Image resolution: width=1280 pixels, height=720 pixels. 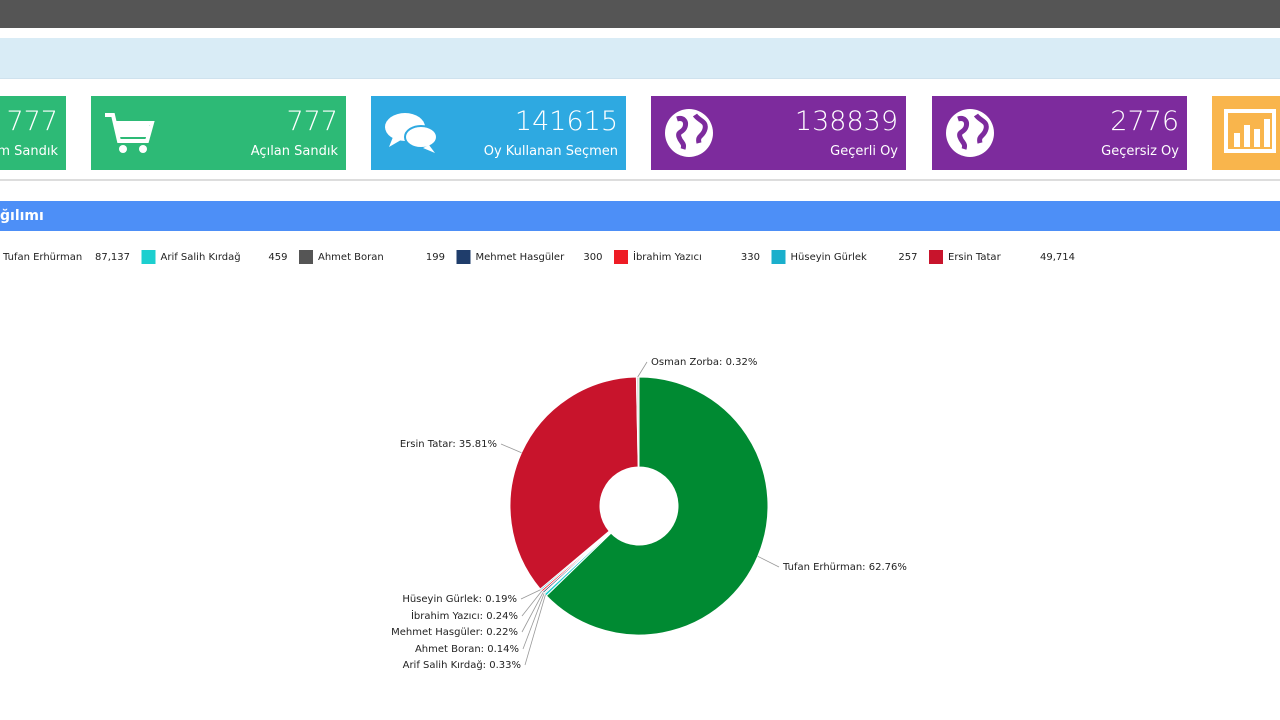 I want to click on stat-card: 2776 Geçersiz Oy, so click(x=1059, y=133).